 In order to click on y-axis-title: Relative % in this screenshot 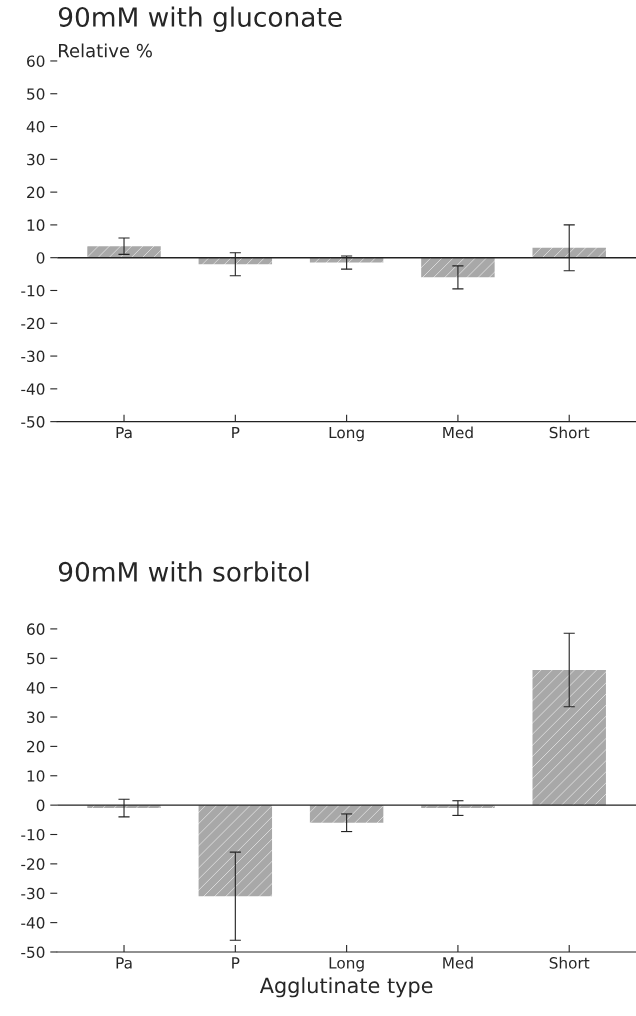, I will do `click(105, 50)`.